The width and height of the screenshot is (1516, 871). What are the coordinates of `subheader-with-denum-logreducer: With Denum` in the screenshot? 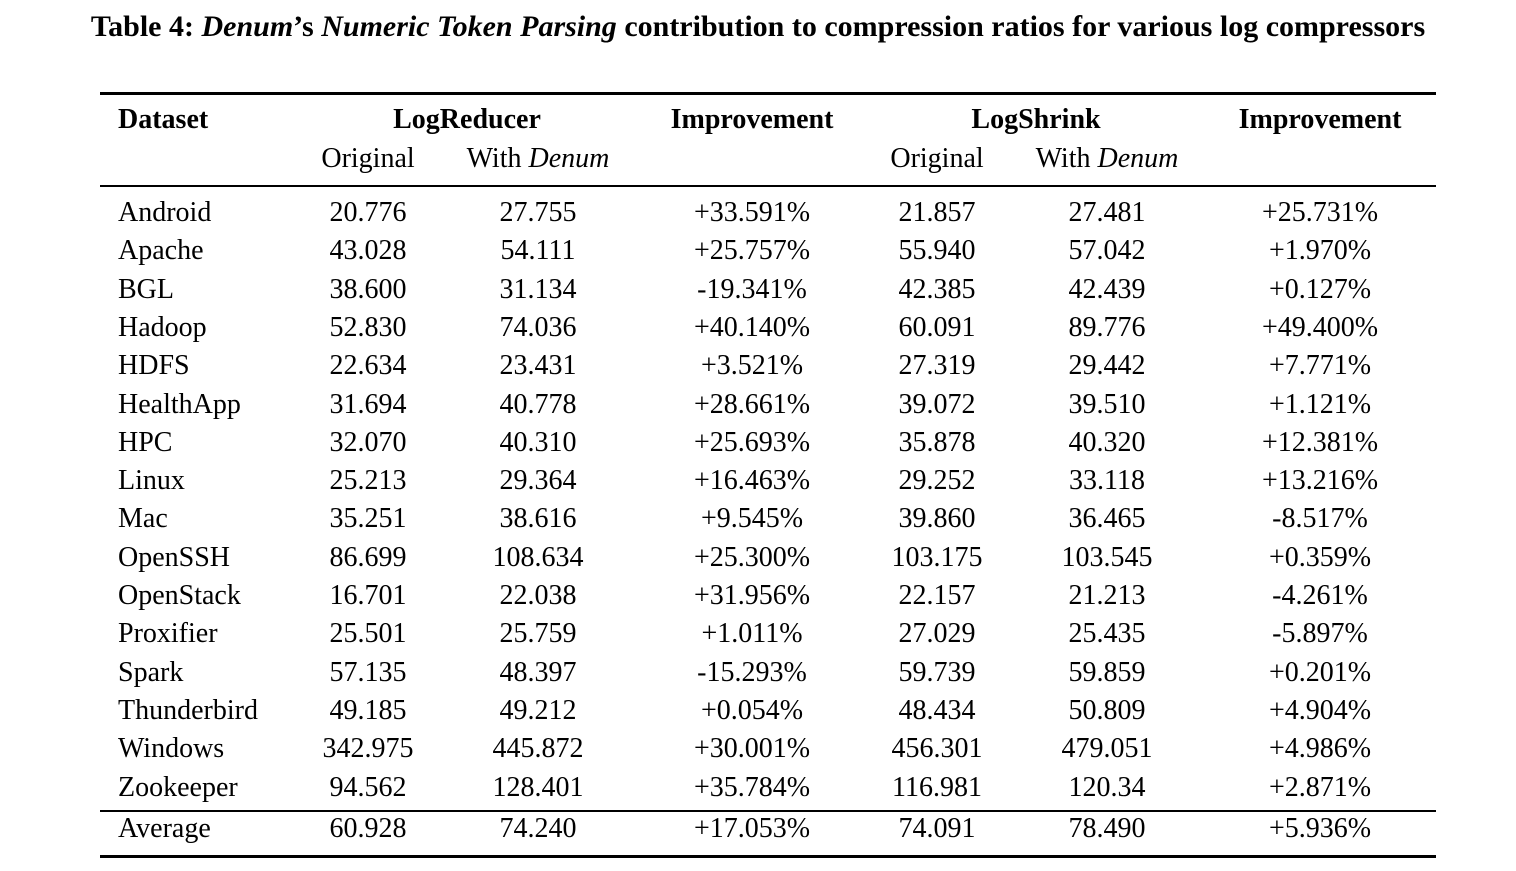 It's located at (538, 159).